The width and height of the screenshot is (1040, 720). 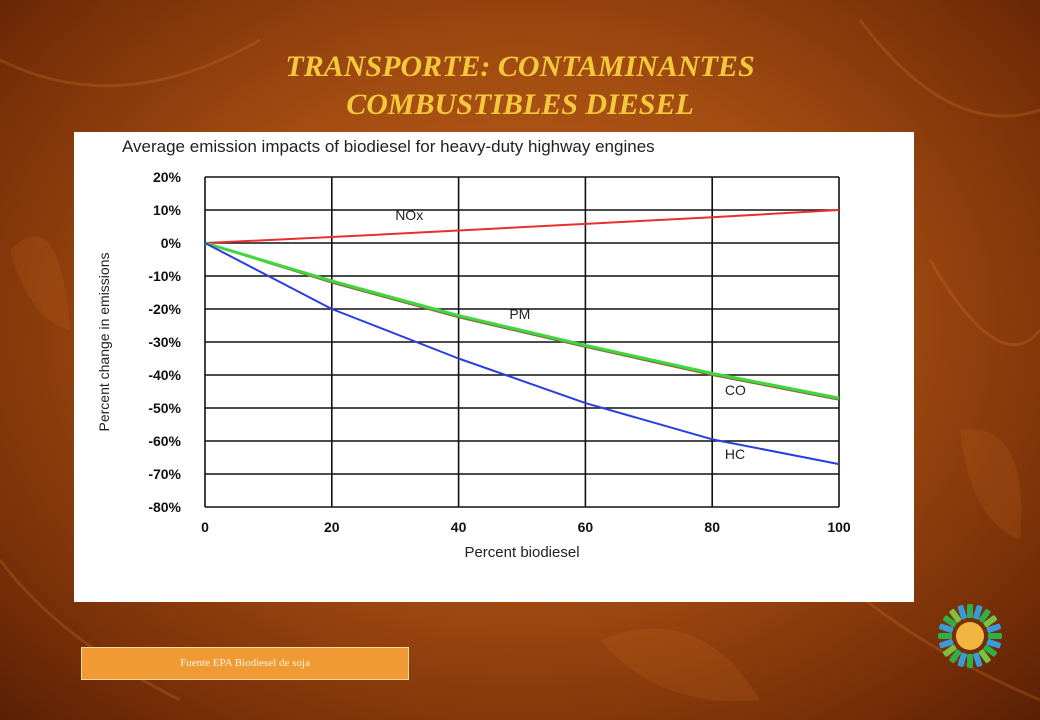 I want to click on source-caption: Fuente EPA Biodiesel de soja, so click(x=245, y=663).